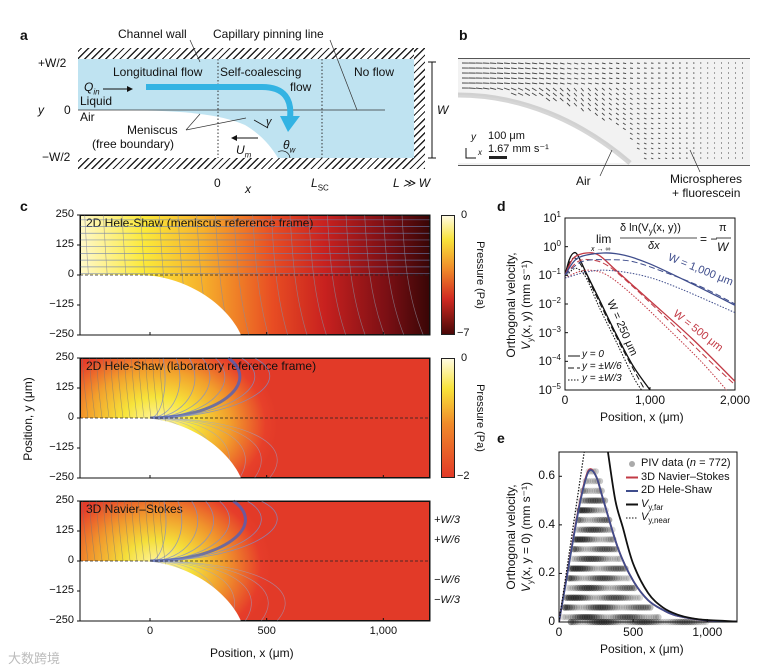 The width and height of the screenshot is (765, 668). I want to click on longitudinal-flow-label: Longitudinal flow, so click(158, 72).